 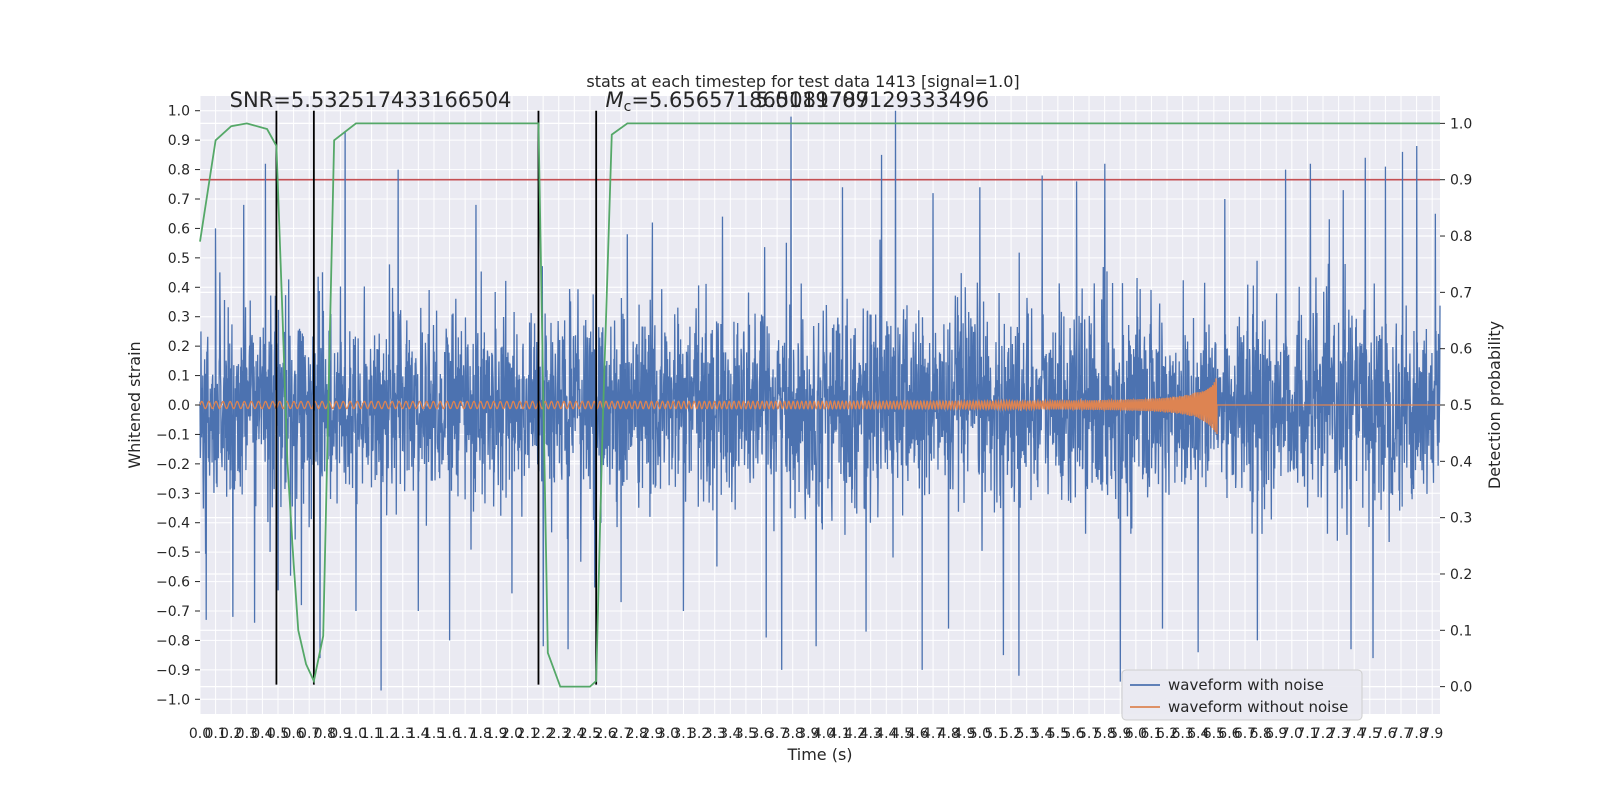 What do you see at coordinates (1198, 734) in the screenshot?
I see `x-tick-label: 6.4` at bounding box center [1198, 734].